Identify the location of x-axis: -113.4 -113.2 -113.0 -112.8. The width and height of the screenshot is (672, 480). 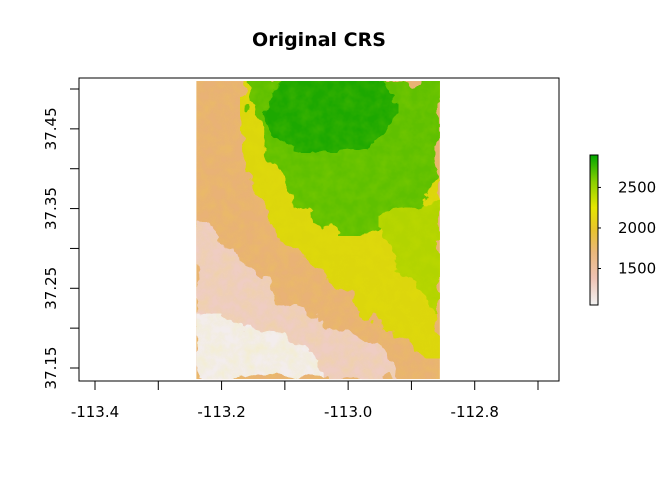
(305, 401).